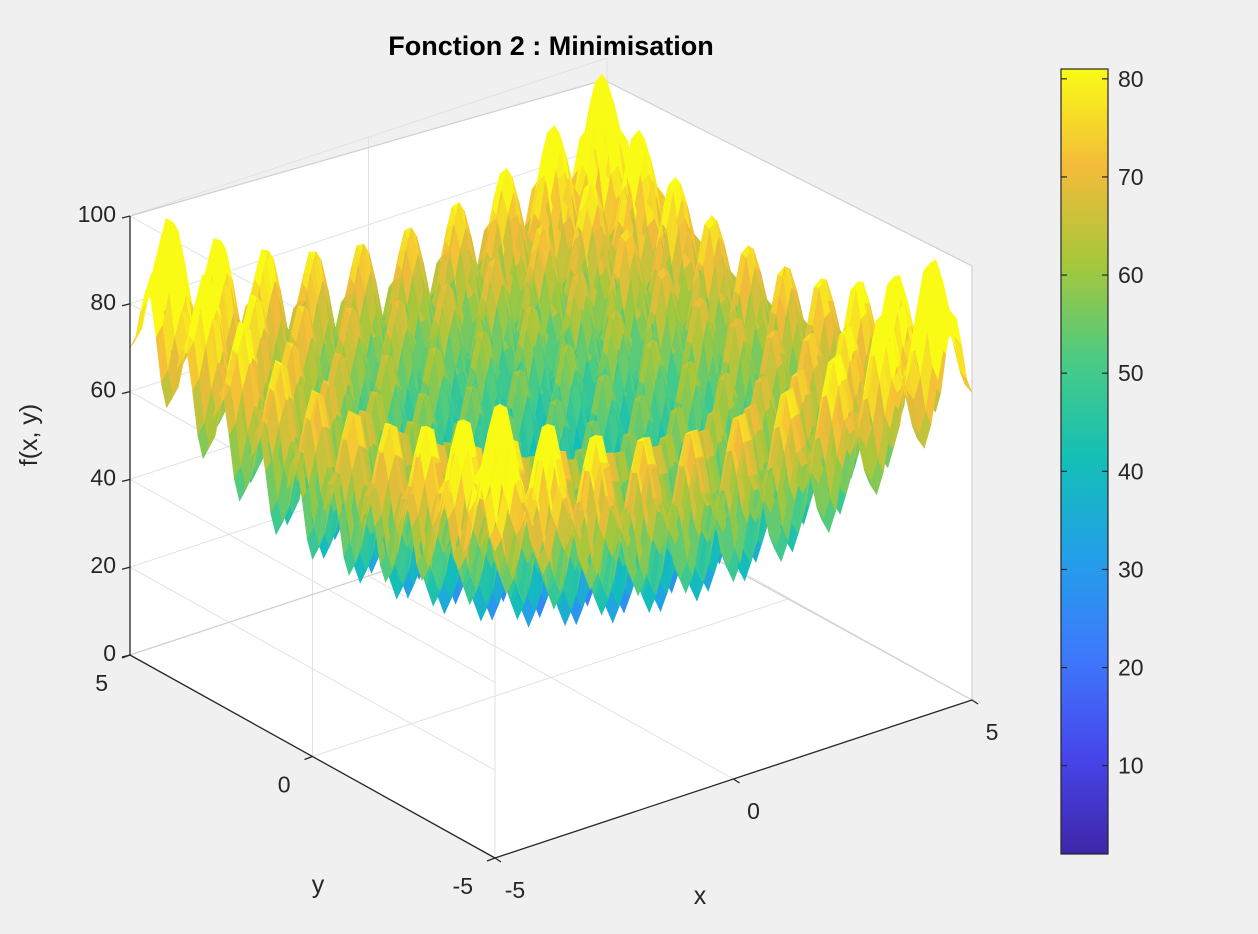  I want to click on z-tick-label: 60, so click(103, 390).